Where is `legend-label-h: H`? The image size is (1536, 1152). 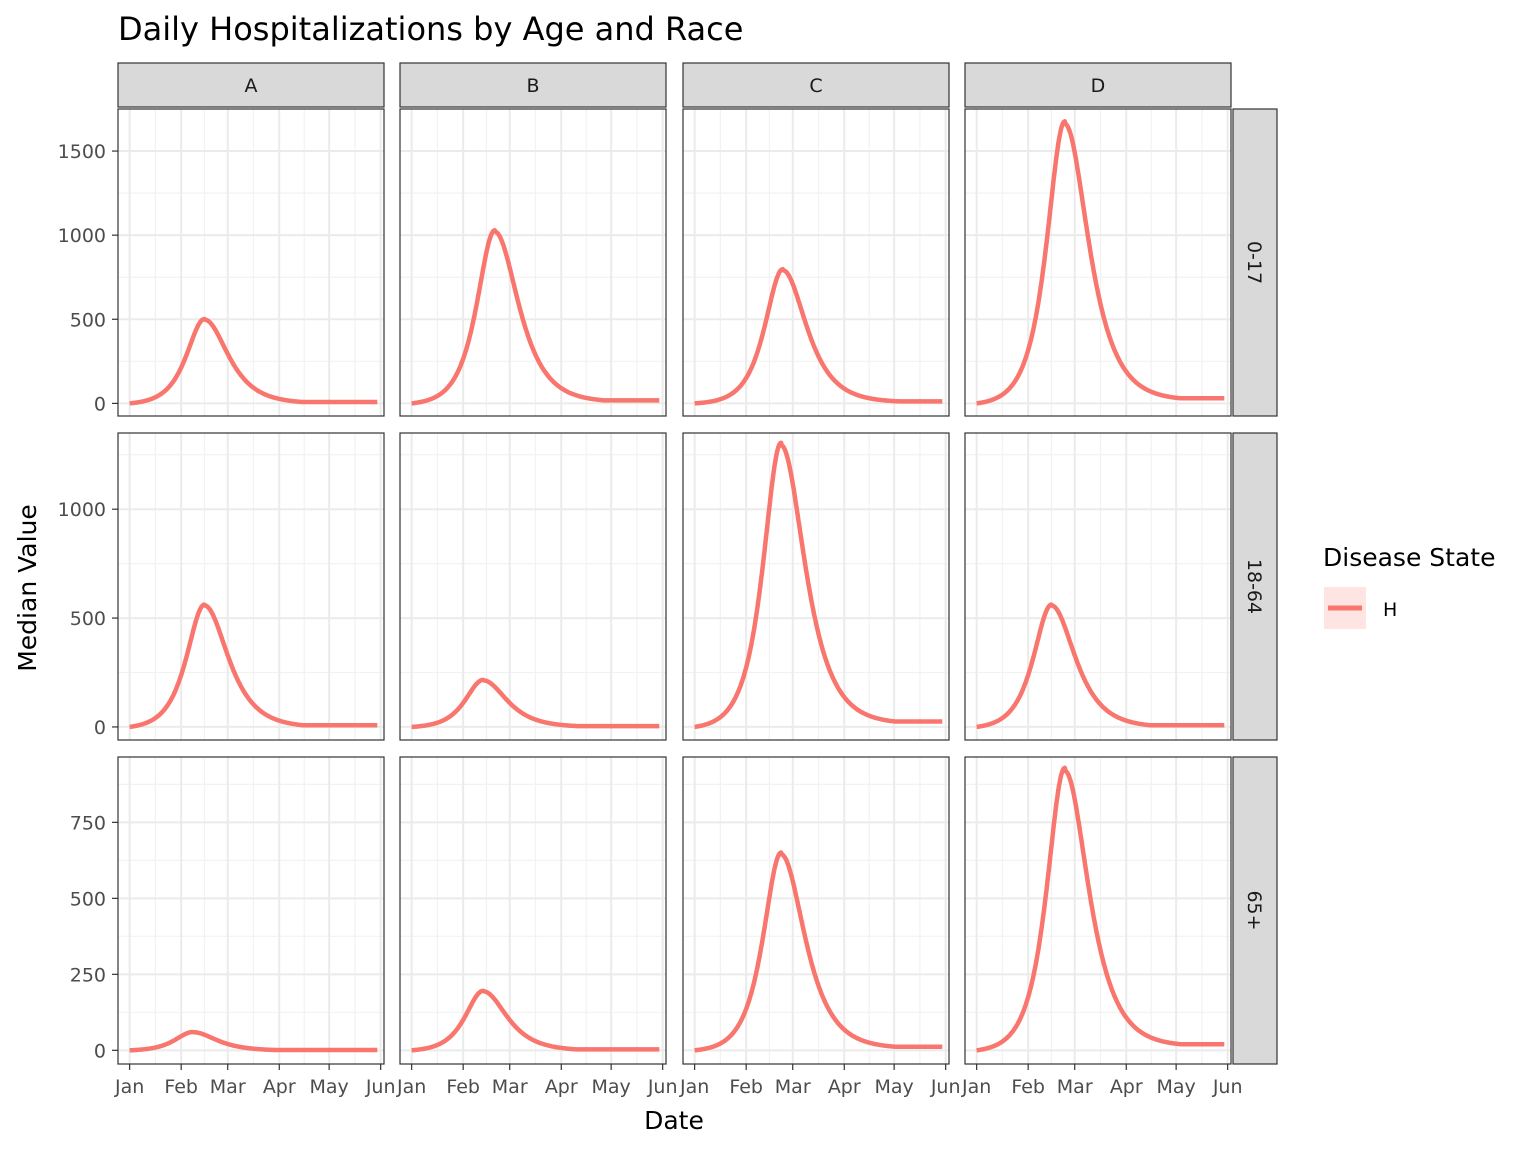
legend-label-h: H is located at coordinates (1390, 610).